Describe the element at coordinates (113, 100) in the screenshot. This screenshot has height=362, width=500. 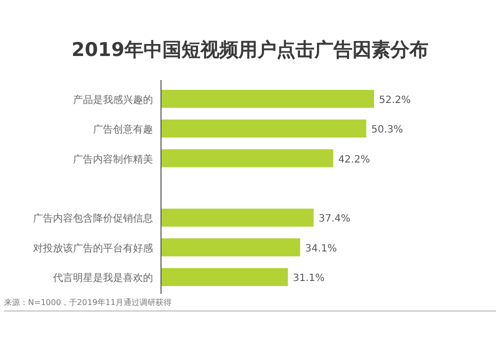
I see `y-tick-label: 产品是我感兴趣的` at that location.